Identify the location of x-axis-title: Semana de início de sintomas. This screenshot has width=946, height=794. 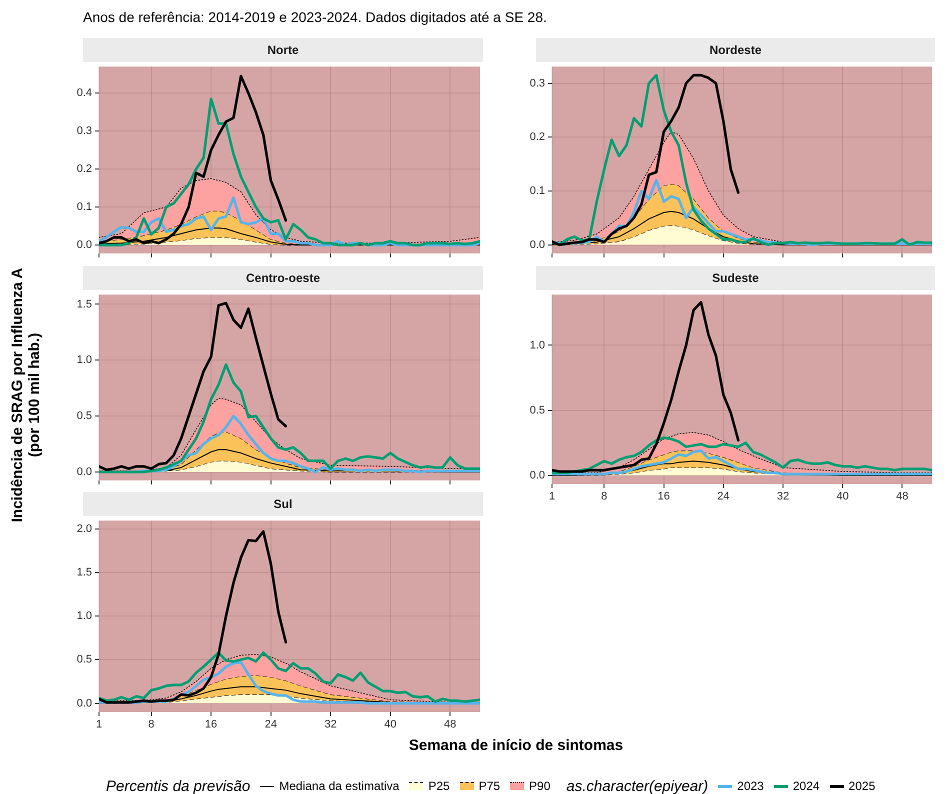
(516, 745).